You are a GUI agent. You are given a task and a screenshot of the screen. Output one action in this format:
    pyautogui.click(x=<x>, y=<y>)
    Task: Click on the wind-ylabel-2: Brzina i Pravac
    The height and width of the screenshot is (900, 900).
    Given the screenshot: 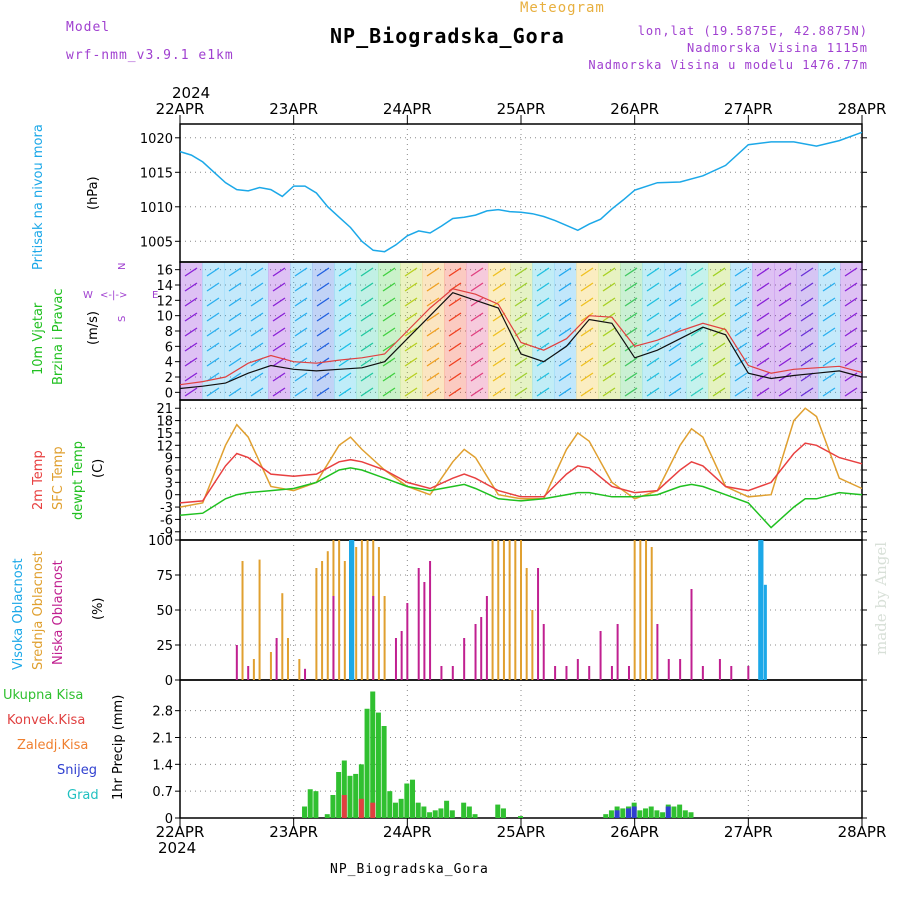 What is the action you would take?
    pyautogui.click(x=58, y=336)
    